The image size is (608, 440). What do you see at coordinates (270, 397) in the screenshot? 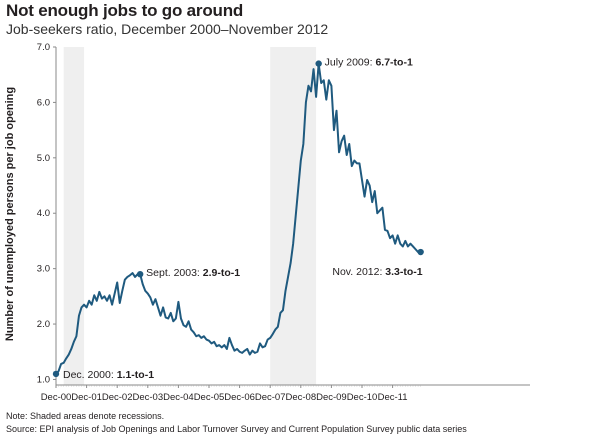
I see `x-tick-label: Dec-07` at bounding box center [270, 397].